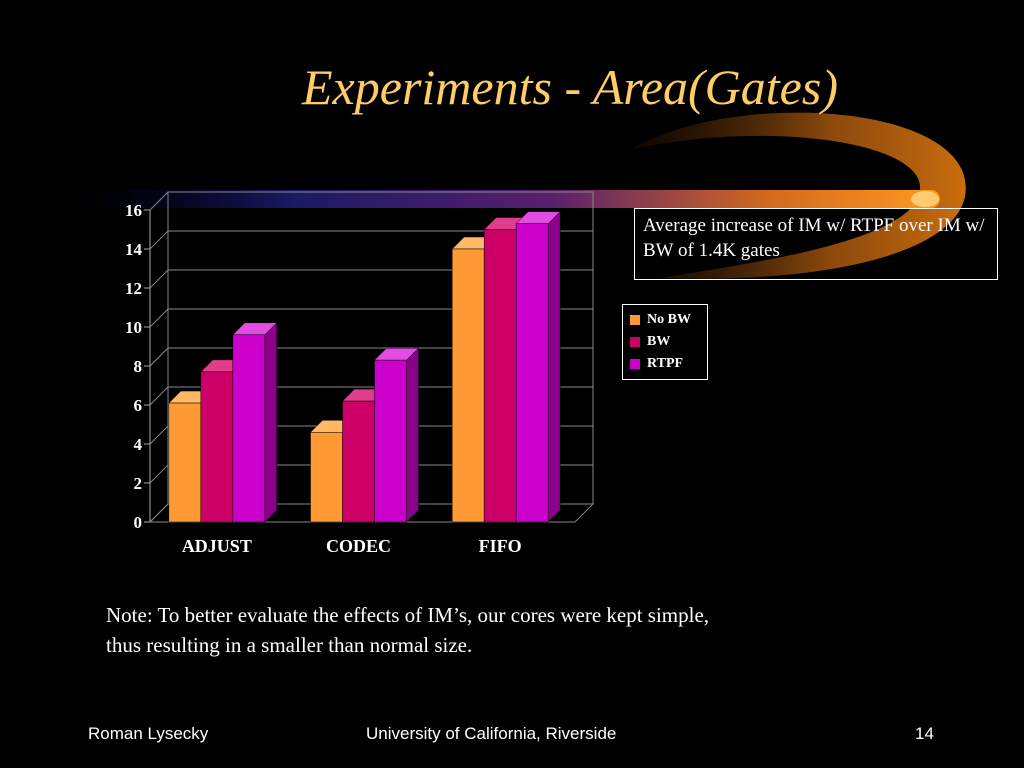 This screenshot has height=768, width=1024. I want to click on legend-swatch-bw, so click(635, 342).